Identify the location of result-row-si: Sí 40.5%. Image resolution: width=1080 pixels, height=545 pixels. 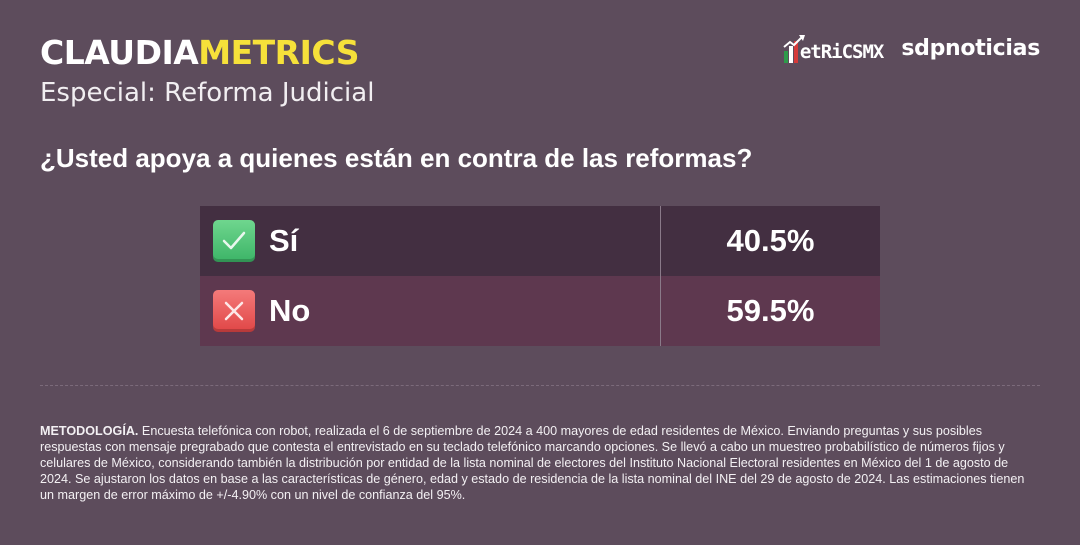
(540, 241).